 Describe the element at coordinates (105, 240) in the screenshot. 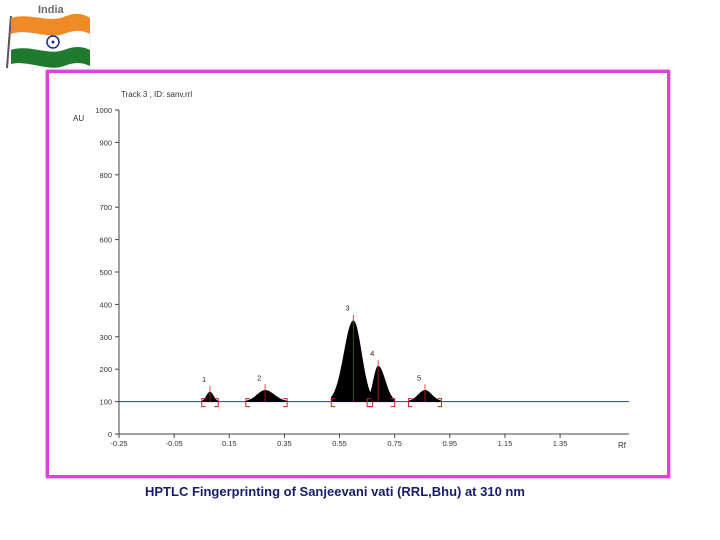

I see `y-tick-label: 600` at that location.